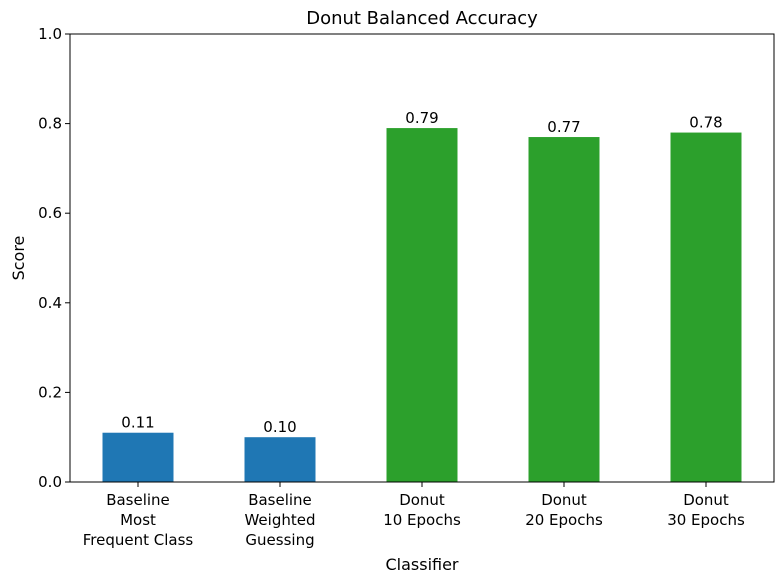 The image size is (784, 584). Describe the element at coordinates (138, 540) in the screenshot. I see `x-tick-label: Frequent Class` at that location.